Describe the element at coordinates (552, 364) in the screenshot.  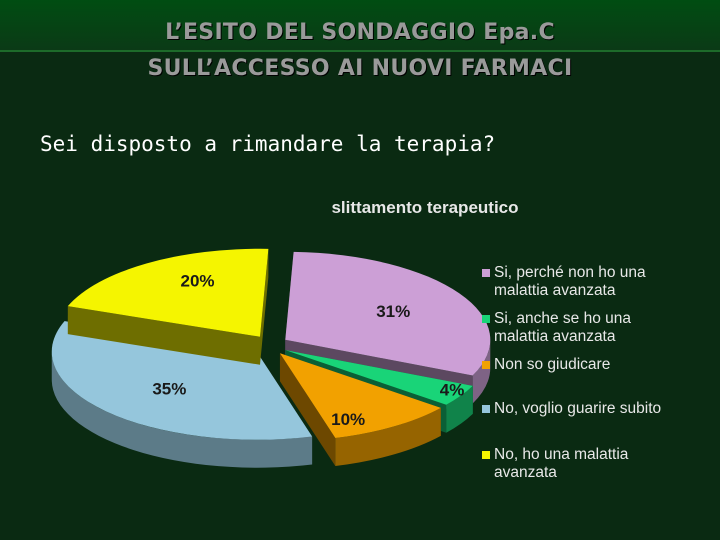
I see `legend-label: Non so giudicare` at that location.